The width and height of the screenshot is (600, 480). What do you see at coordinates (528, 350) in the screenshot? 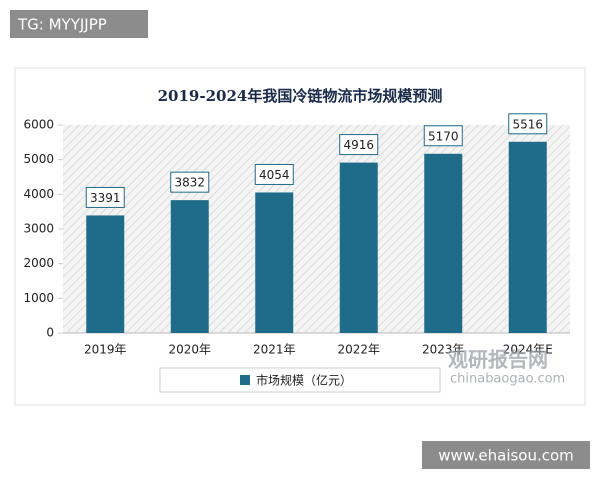
I see `x-tick-label: 2024年E` at bounding box center [528, 350].